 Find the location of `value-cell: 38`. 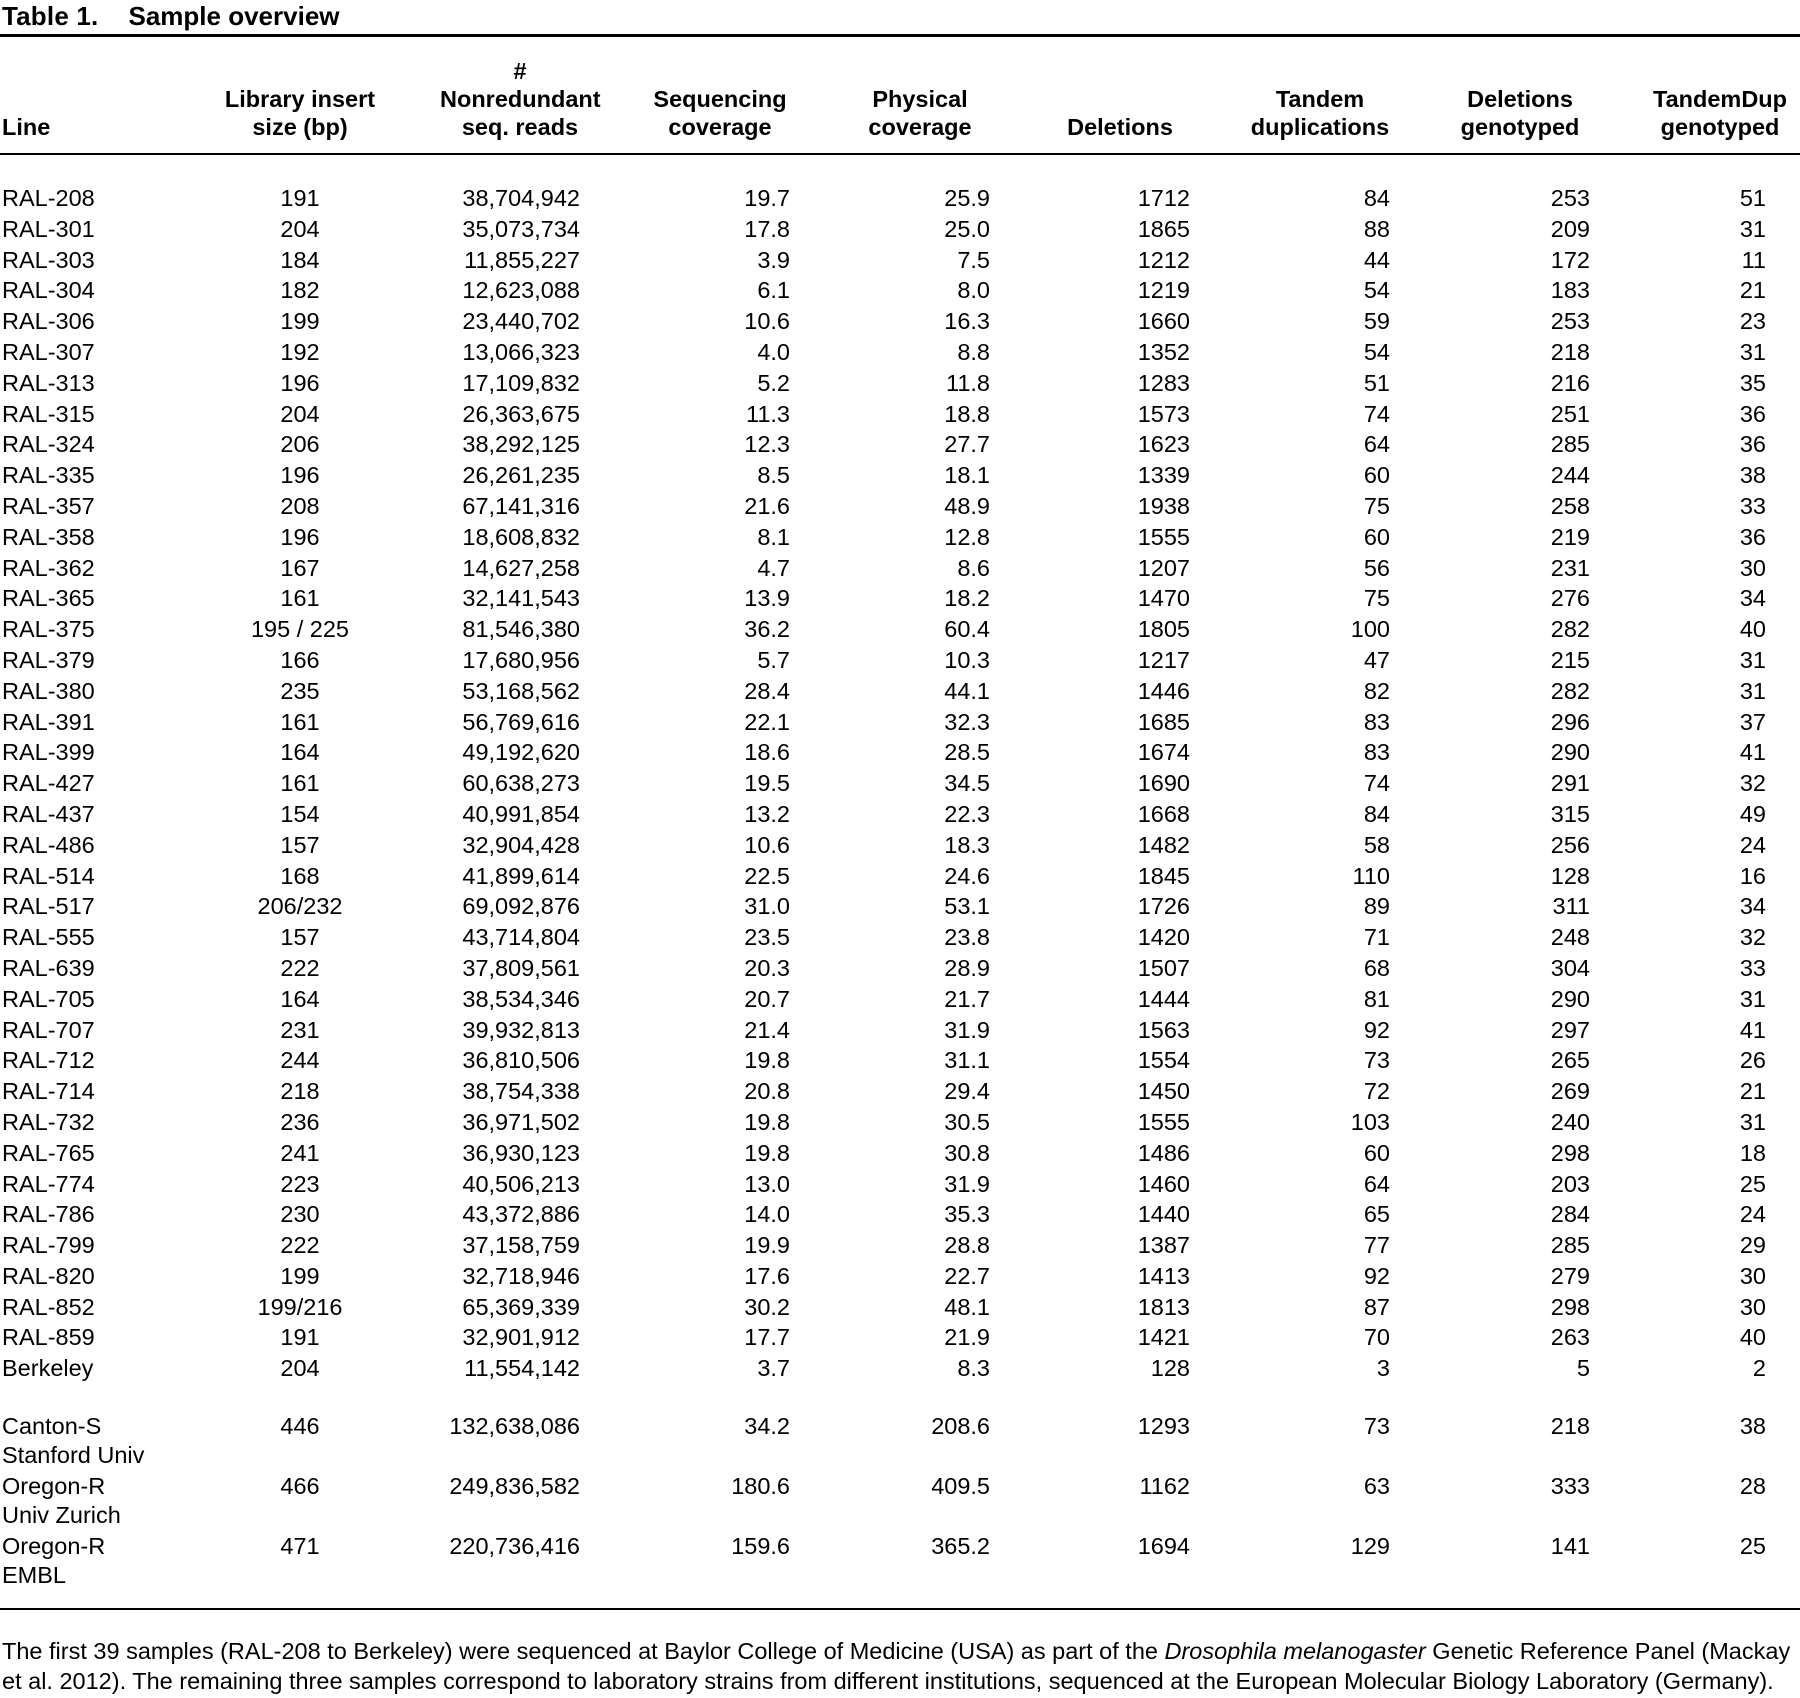

value-cell: 38 is located at coordinates (1752, 475).